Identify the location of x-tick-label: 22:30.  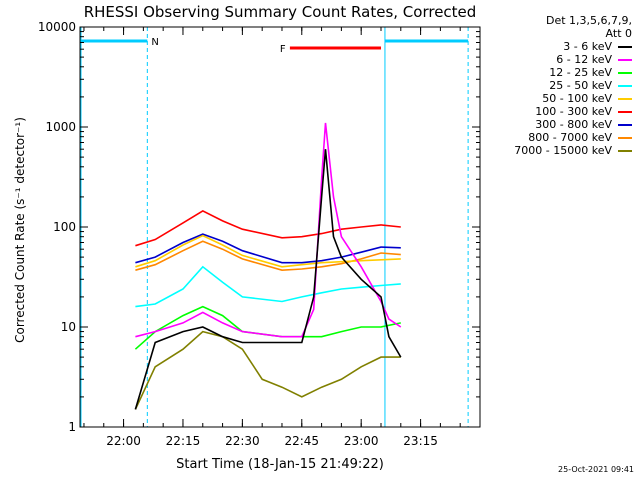
(242, 441).